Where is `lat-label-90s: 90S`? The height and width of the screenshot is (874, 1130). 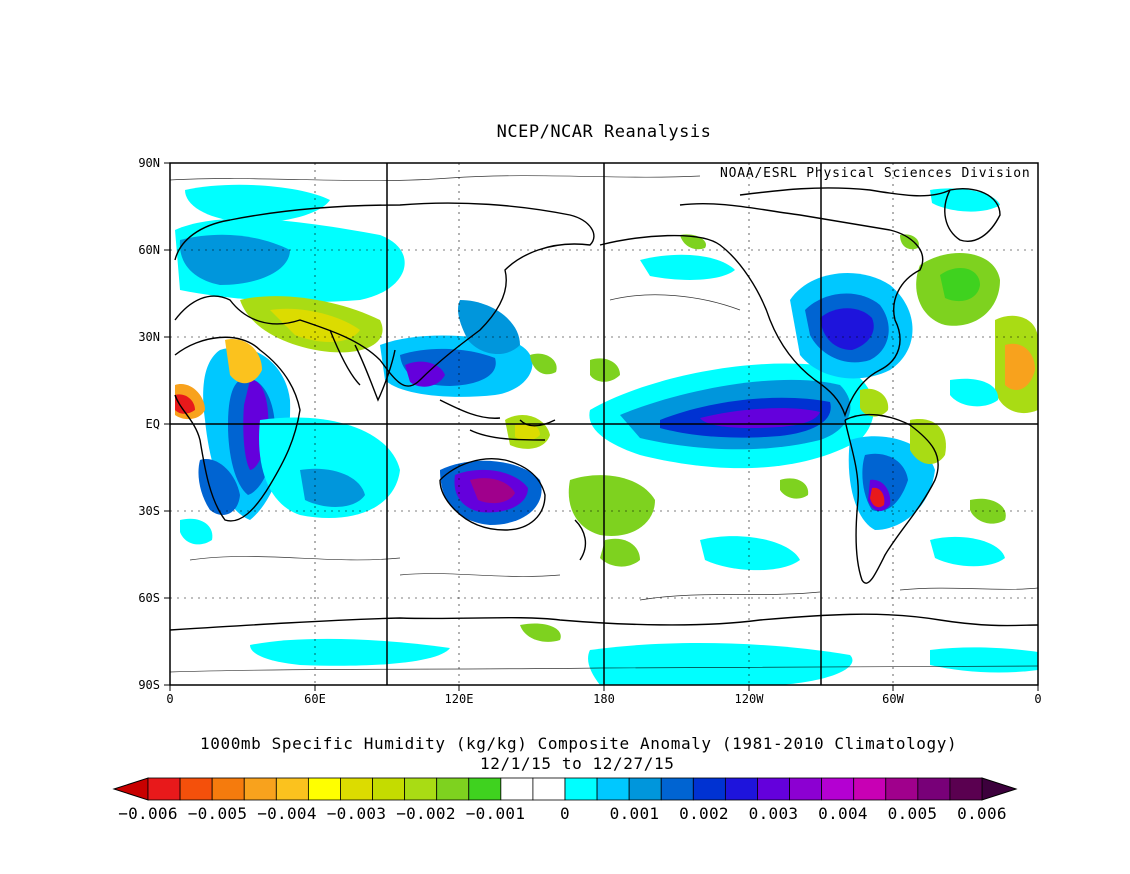
lat-label-90s: 90S is located at coordinates (149, 685).